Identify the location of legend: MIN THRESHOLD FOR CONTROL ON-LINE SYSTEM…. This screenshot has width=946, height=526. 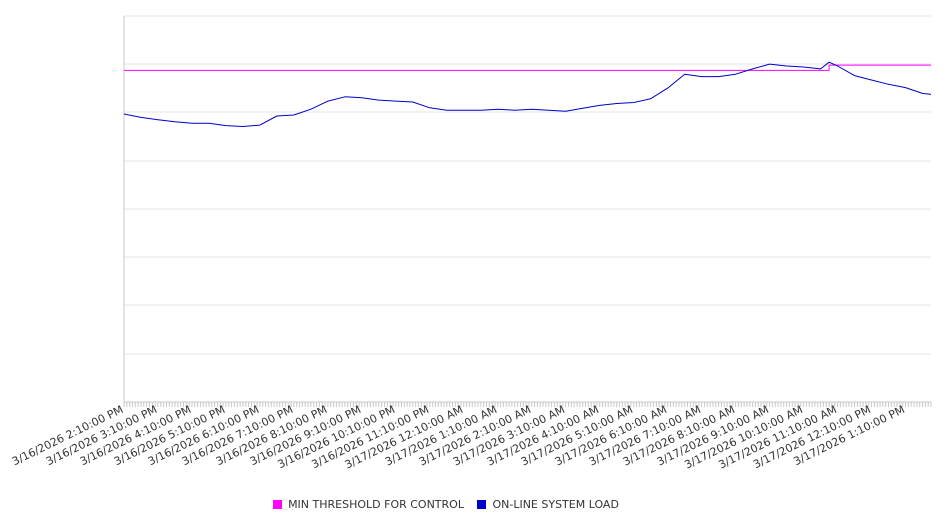
(446, 505).